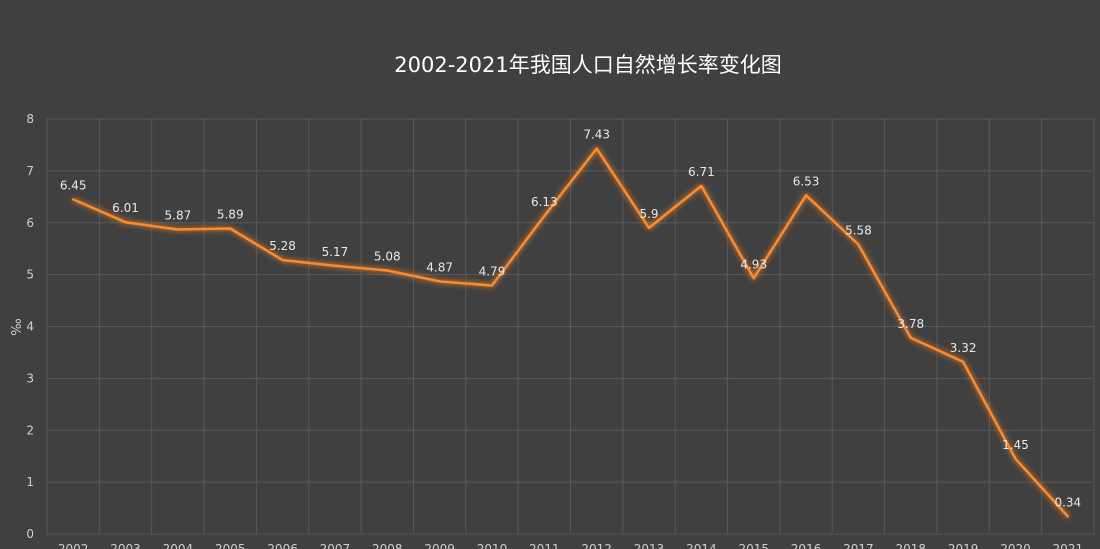 This screenshot has height=549, width=1100. I want to click on data-label: 6.01, so click(125, 208).